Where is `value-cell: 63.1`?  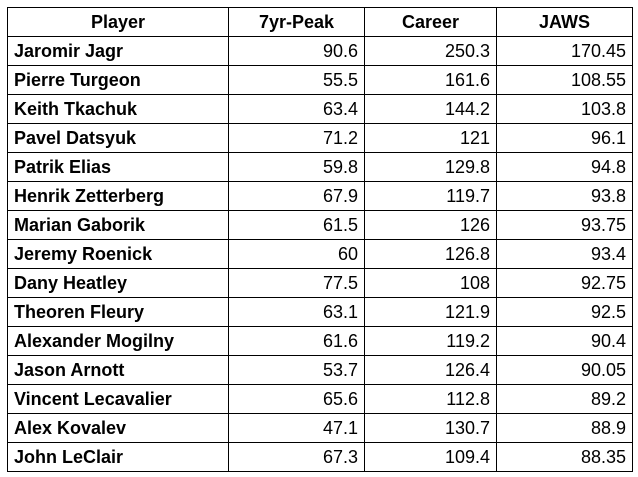
value-cell: 63.1 is located at coordinates (296, 312).